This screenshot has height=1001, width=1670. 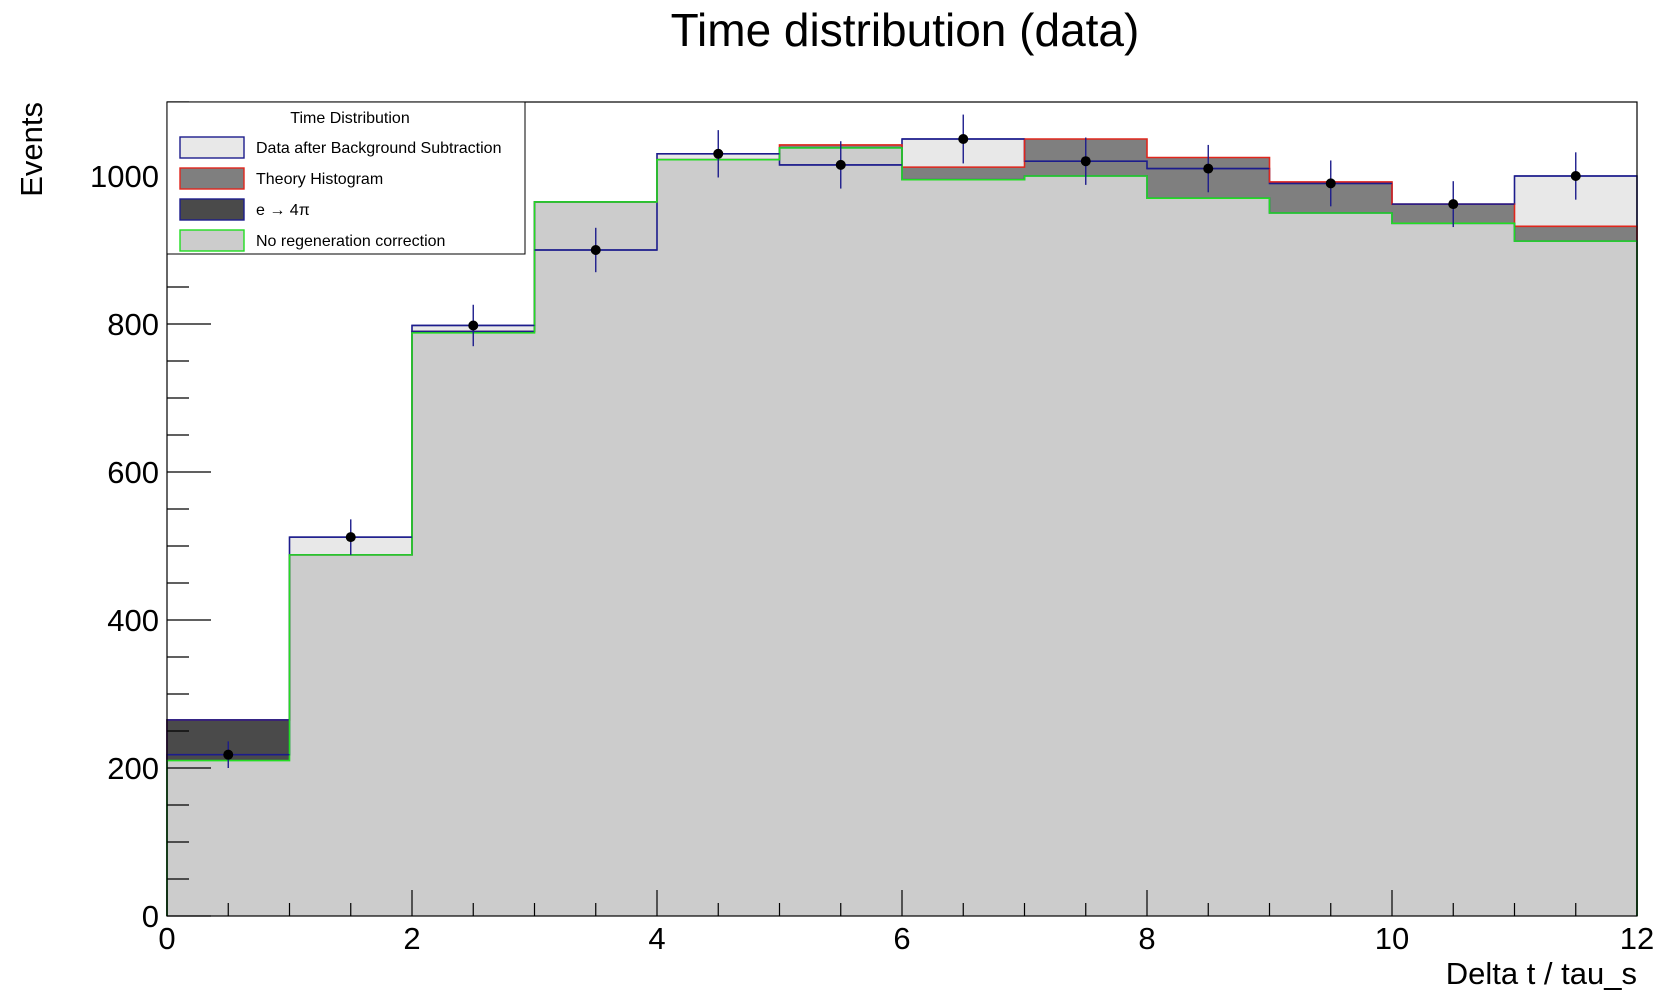 I want to click on hist-bar-s3-b3, so click(x=595, y=558).